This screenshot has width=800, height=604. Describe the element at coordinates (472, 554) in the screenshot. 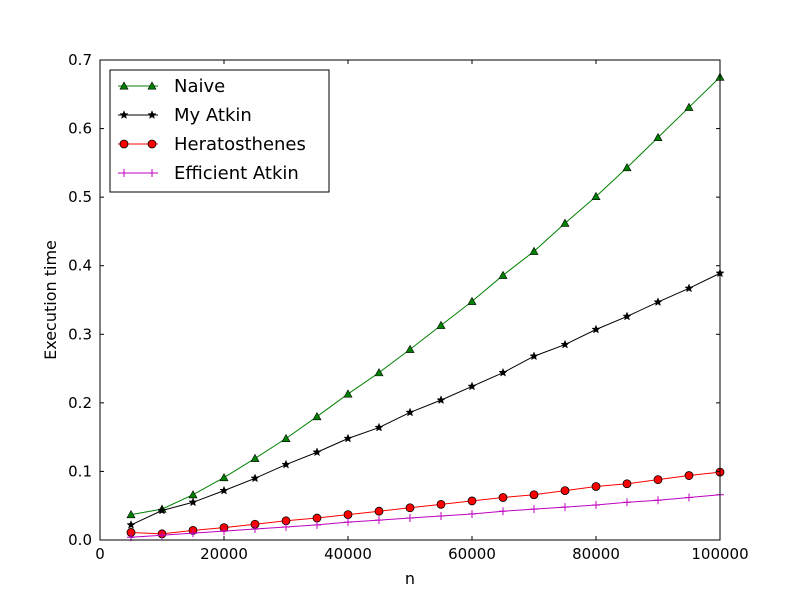

I see `x-tick-label: 60000` at that location.